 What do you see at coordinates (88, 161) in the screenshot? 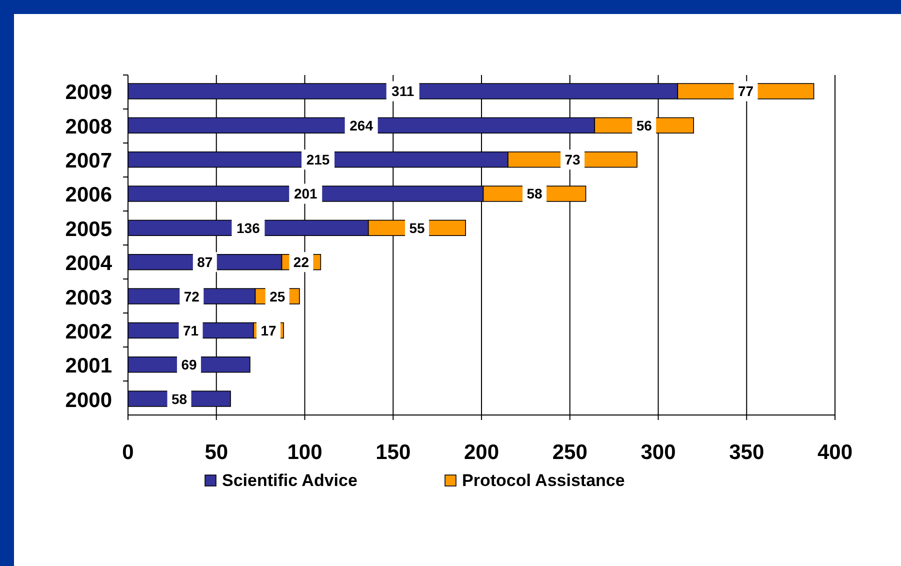
I see `y-tick-label: 2007` at bounding box center [88, 161].